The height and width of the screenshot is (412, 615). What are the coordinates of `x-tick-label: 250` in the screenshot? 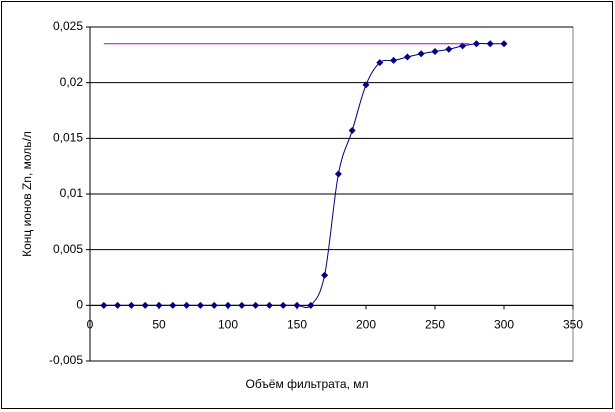 It's located at (435, 325).